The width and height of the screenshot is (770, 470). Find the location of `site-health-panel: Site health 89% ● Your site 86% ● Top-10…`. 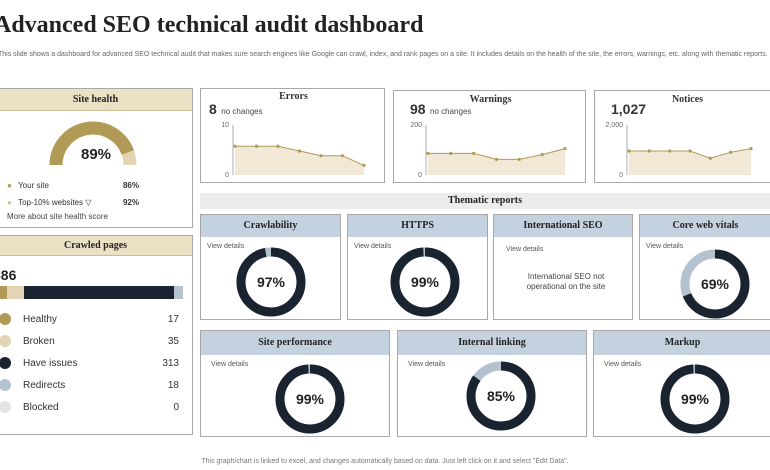

site-health-panel: Site health 89% ● Your site 86% ● Top-10… is located at coordinates (96, 158).